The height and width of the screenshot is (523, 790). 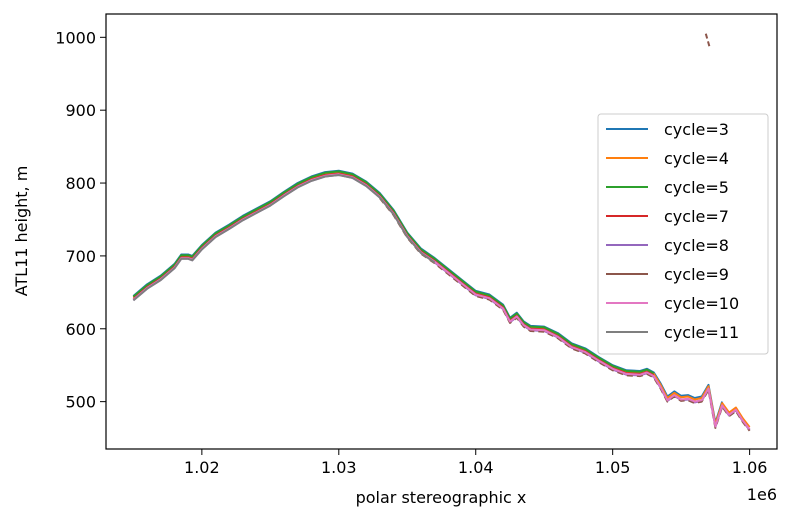 What do you see at coordinates (701, 303) in the screenshot?
I see `legend-label: cycle=10` at bounding box center [701, 303].